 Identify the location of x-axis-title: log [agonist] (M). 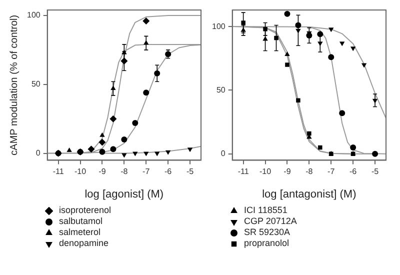
(124, 194).